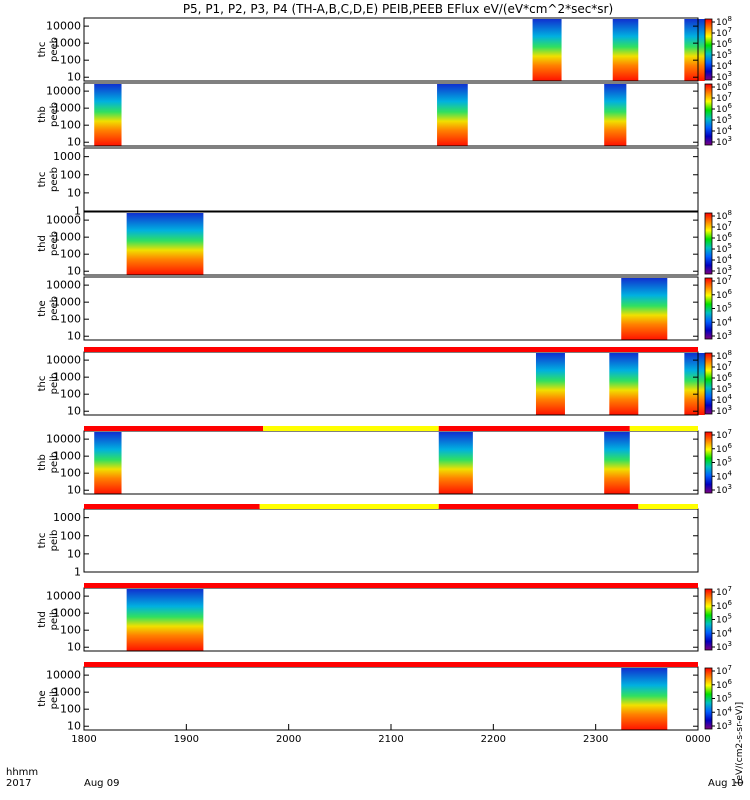  What do you see at coordinates (42, 462) in the screenshot?
I see `panel-probe-label: thb` at bounding box center [42, 462].